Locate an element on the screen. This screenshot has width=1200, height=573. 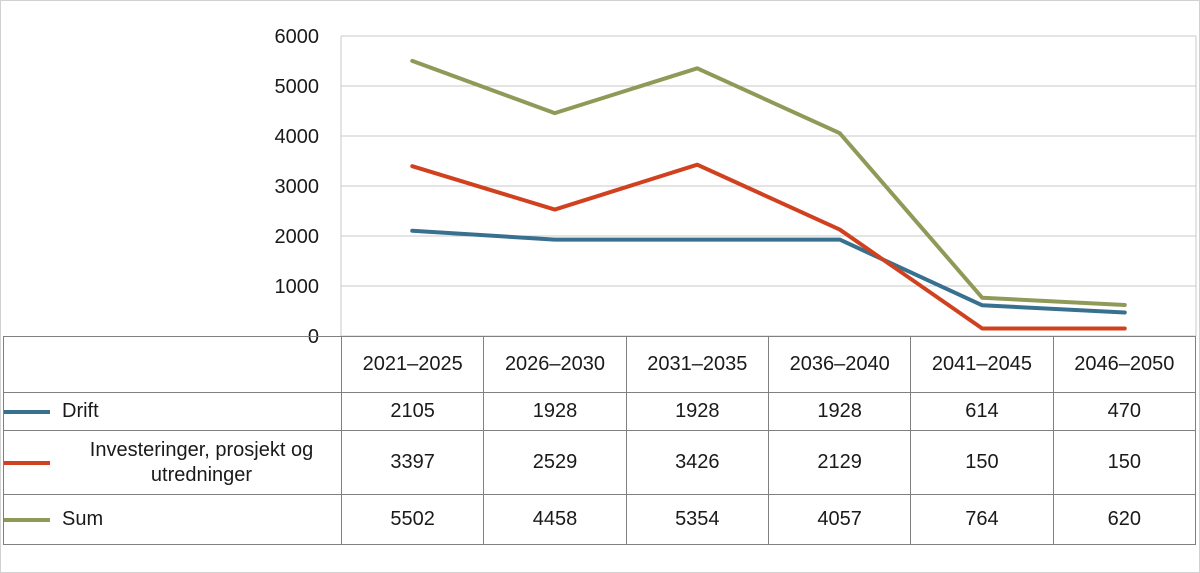
legend-swatch-investeringer is located at coordinates (27, 462).